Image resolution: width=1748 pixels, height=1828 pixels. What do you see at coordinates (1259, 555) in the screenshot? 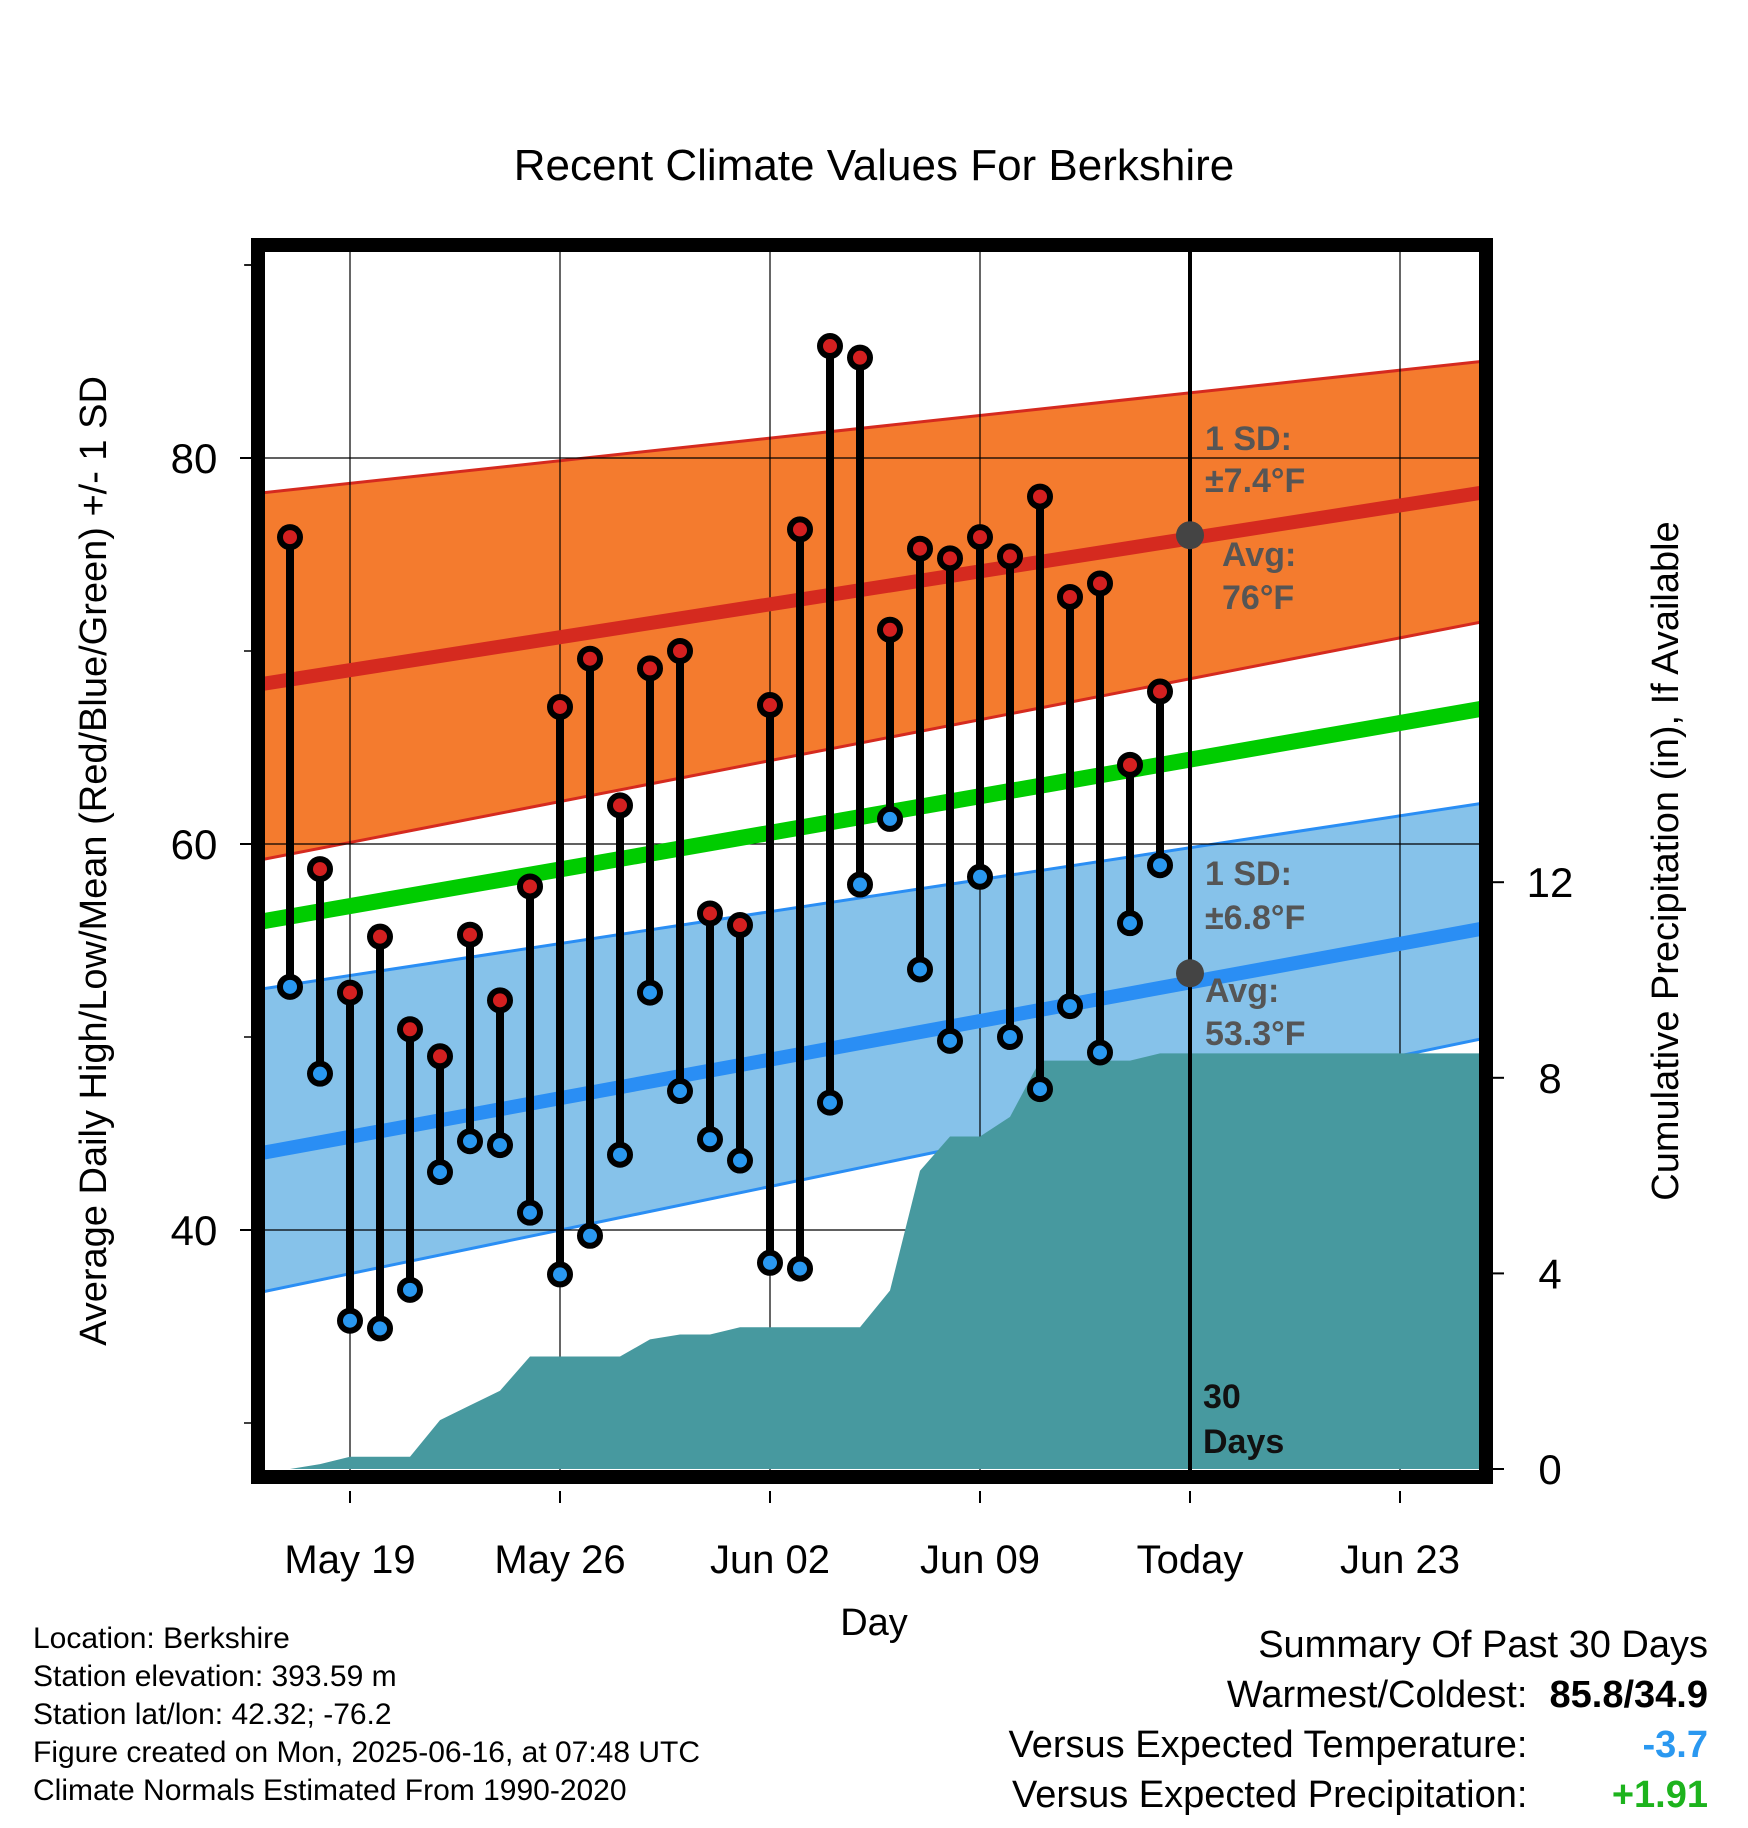
I see `high-avg-label: Avg:` at bounding box center [1259, 555].